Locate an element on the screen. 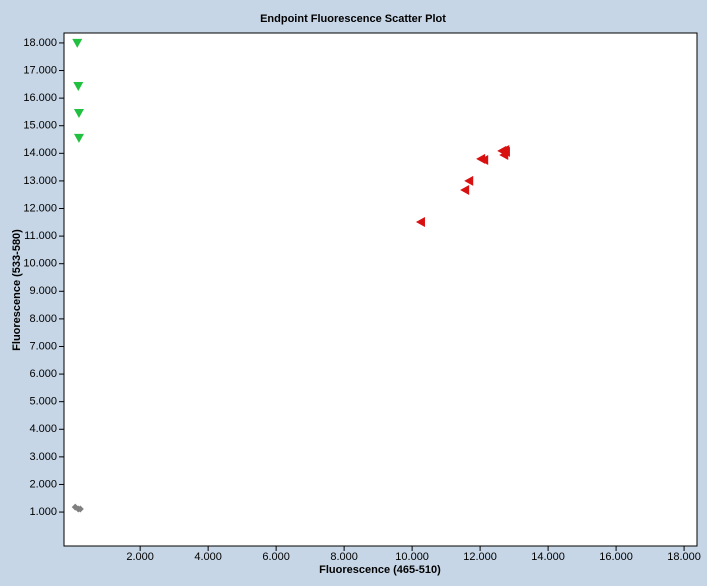 The height and width of the screenshot is (586, 707). x-tick-label: 10.000 is located at coordinates (412, 557).